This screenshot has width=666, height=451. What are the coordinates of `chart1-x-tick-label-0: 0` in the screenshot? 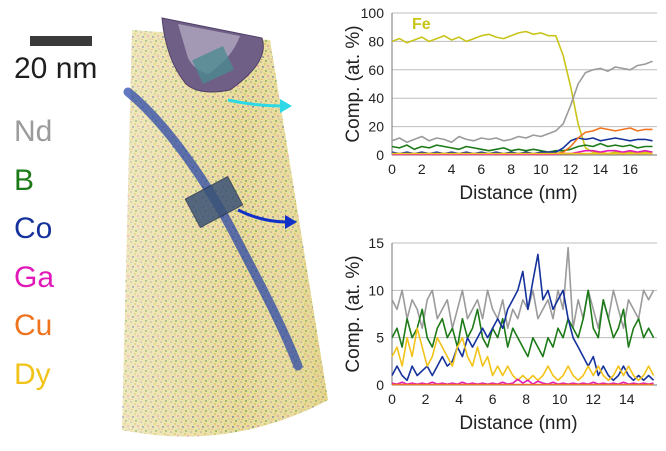 It's located at (392, 169).